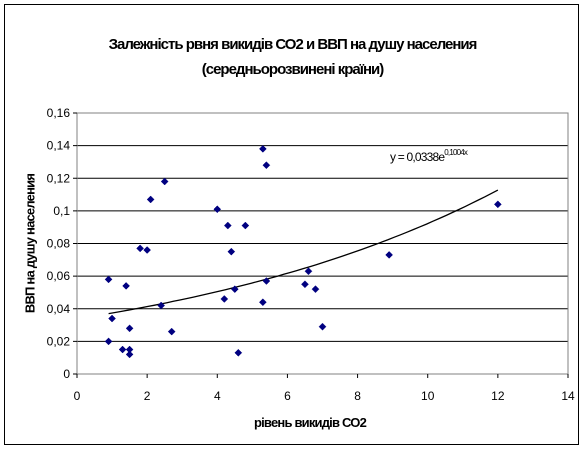 The width and height of the screenshot is (585, 451). What do you see at coordinates (147, 396) in the screenshot?
I see `x-tick-label: 2` at bounding box center [147, 396].